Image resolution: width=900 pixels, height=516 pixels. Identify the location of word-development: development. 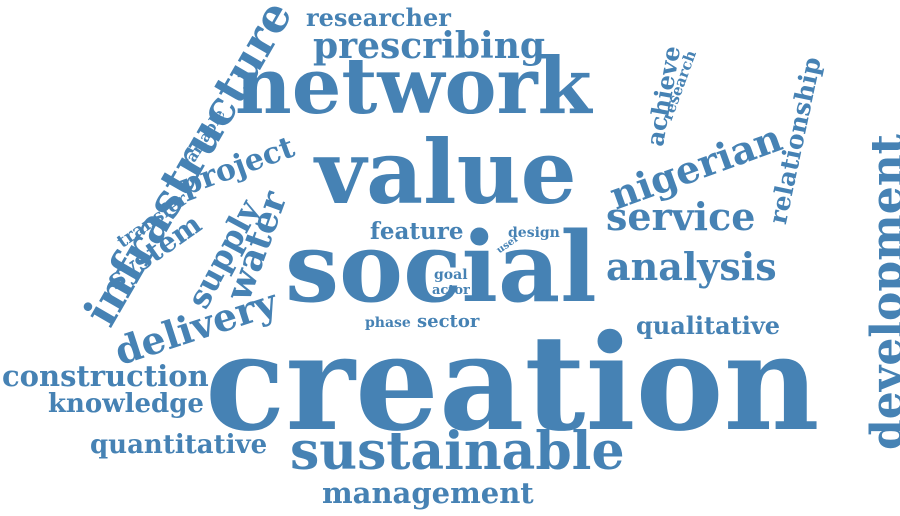
(881, 292).